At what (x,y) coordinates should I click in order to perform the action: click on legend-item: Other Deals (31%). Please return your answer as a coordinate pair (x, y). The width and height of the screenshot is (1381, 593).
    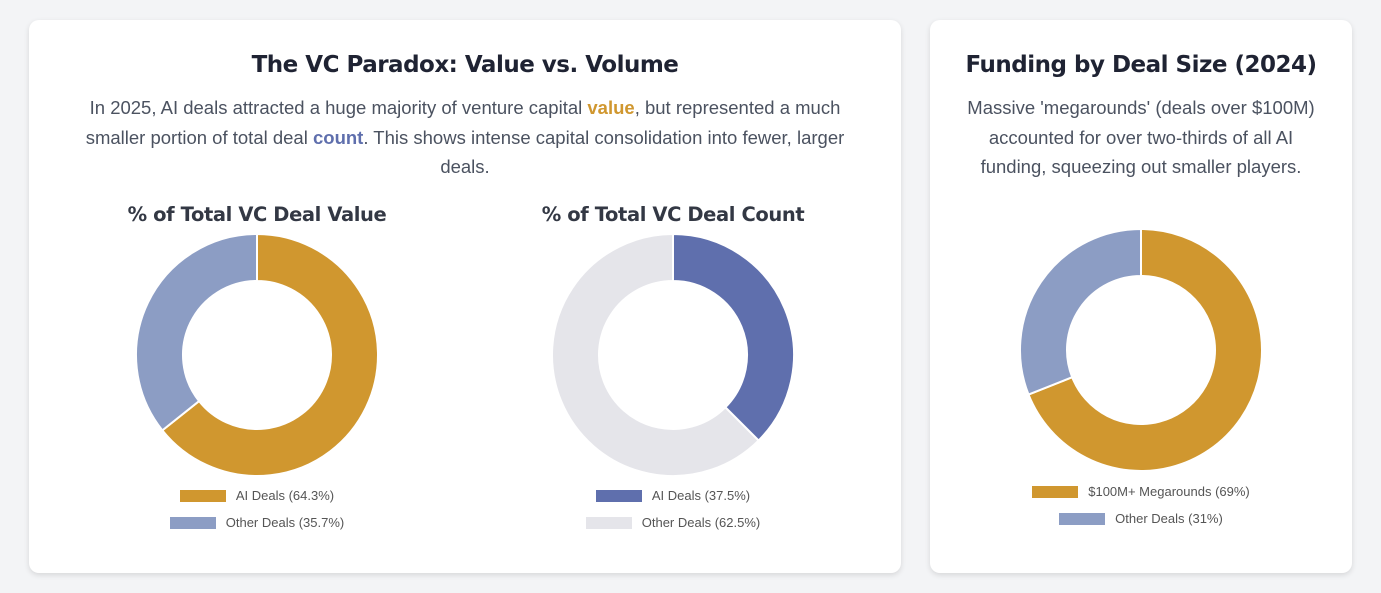
    Looking at the image, I should click on (1141, 518).